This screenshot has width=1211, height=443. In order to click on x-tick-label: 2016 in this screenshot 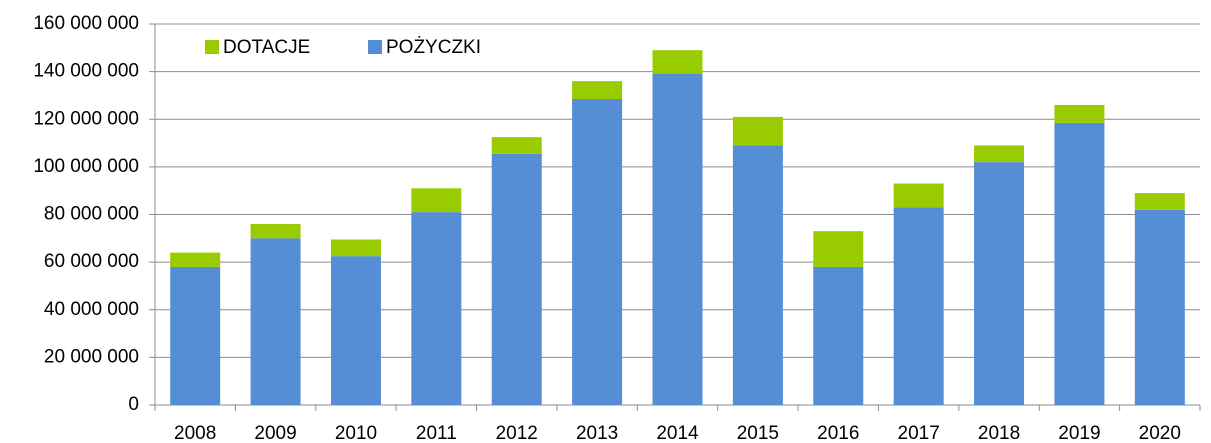, I will do `click(838, 433)`.